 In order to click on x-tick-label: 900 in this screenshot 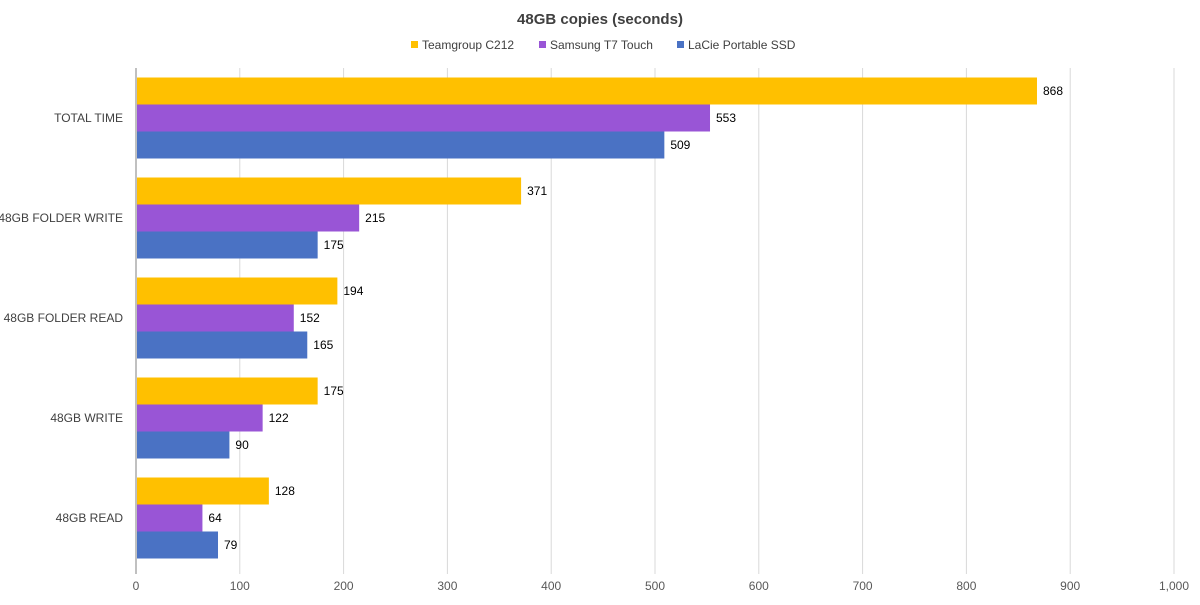, I will do `click(1070, 586)`.